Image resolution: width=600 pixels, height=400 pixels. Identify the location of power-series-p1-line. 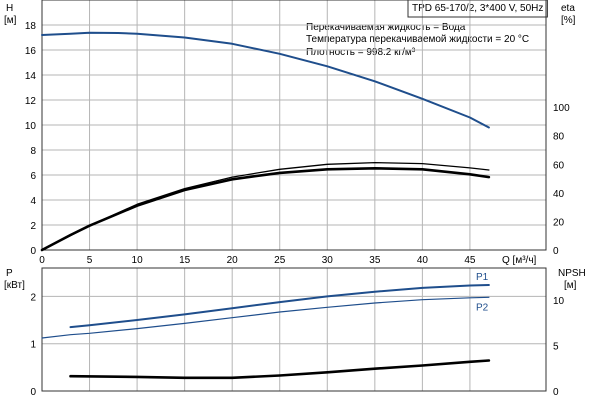
(279, 306).